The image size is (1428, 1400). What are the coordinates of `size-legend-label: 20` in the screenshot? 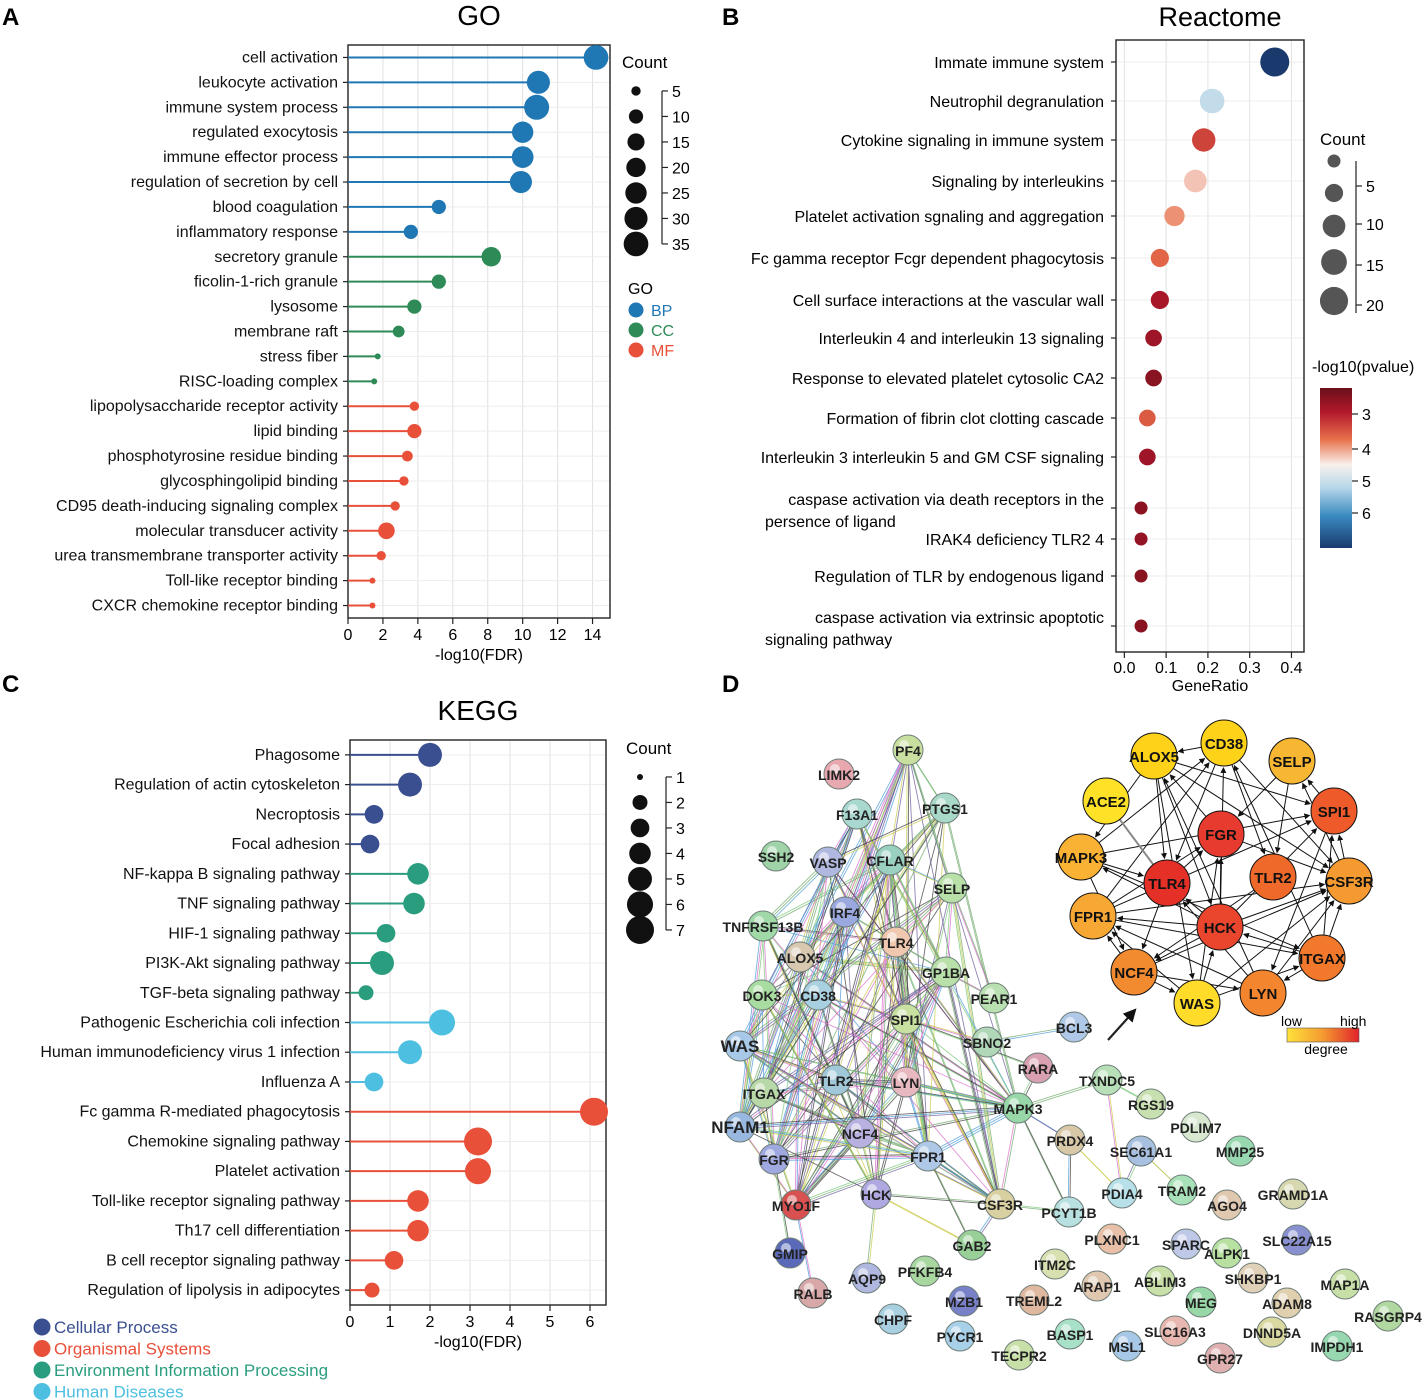 It's located at (681, 168).